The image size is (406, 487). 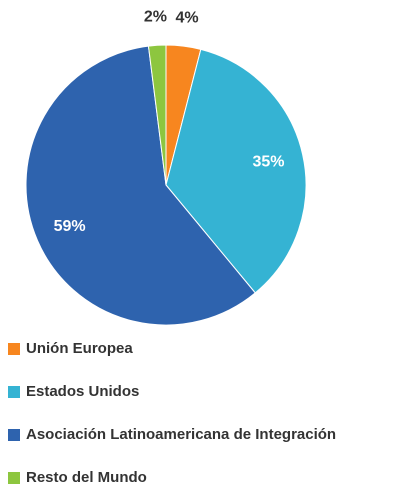 What do you see at coordinates (186, 18) in the screenshot?
I see `data-label: 4%` at bounding box center [186, 18].